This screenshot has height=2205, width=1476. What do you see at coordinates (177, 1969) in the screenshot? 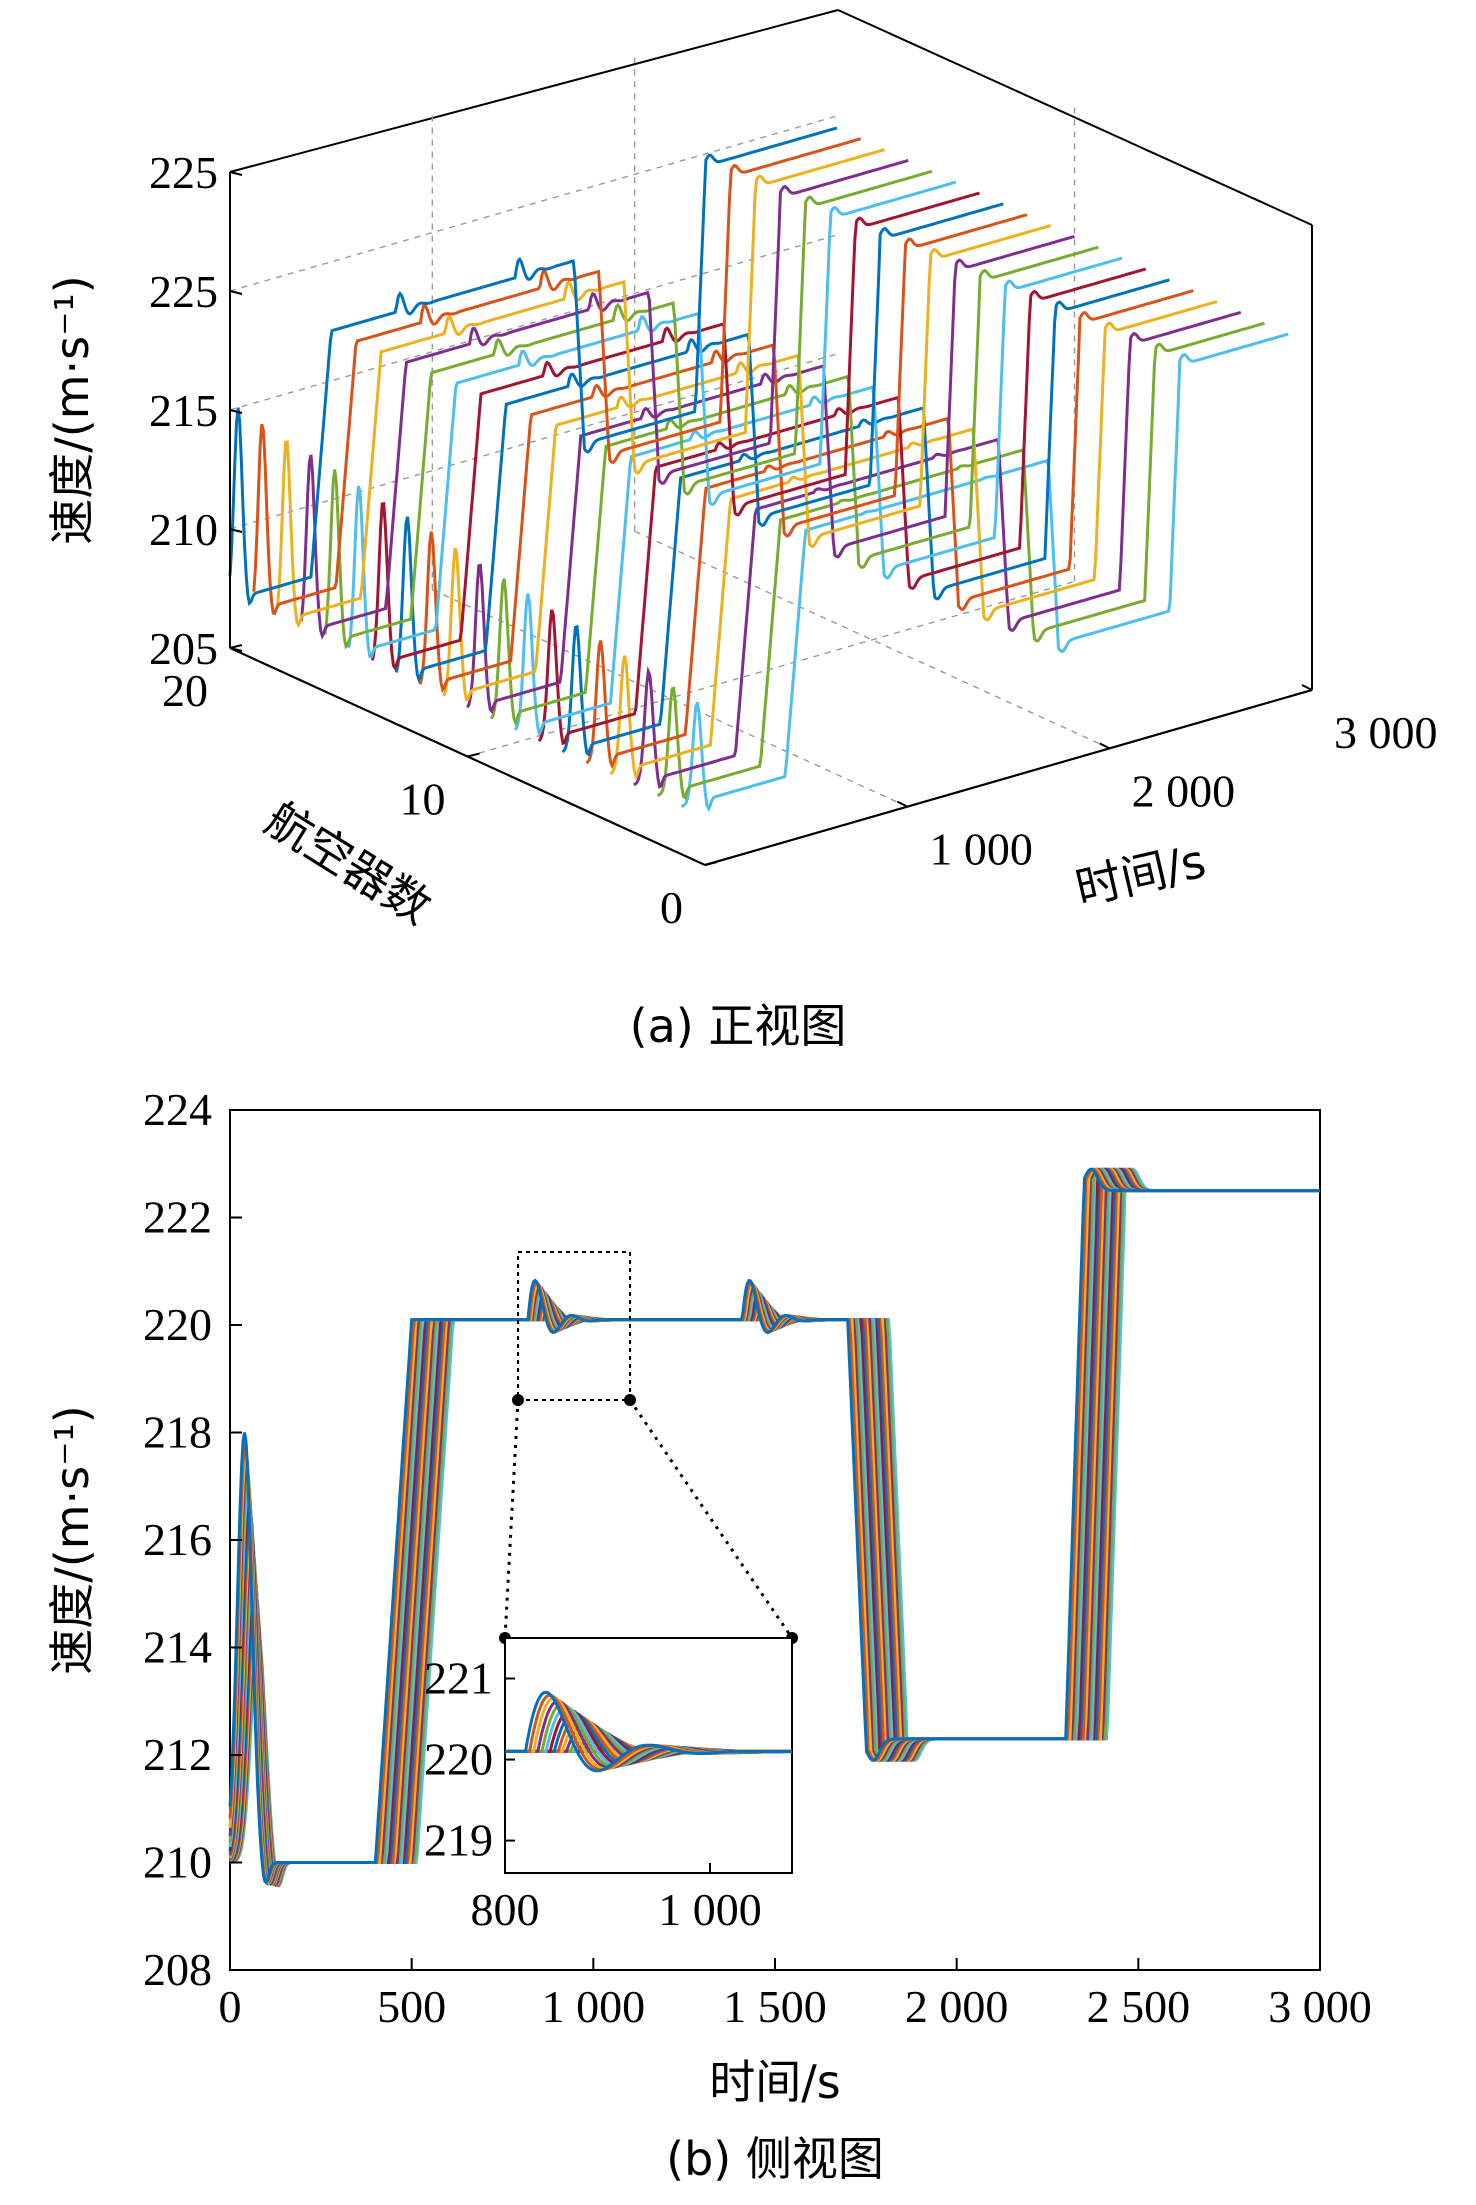
I see `panel-b-ytick-label: 208` at bounding box center [177, 1969].